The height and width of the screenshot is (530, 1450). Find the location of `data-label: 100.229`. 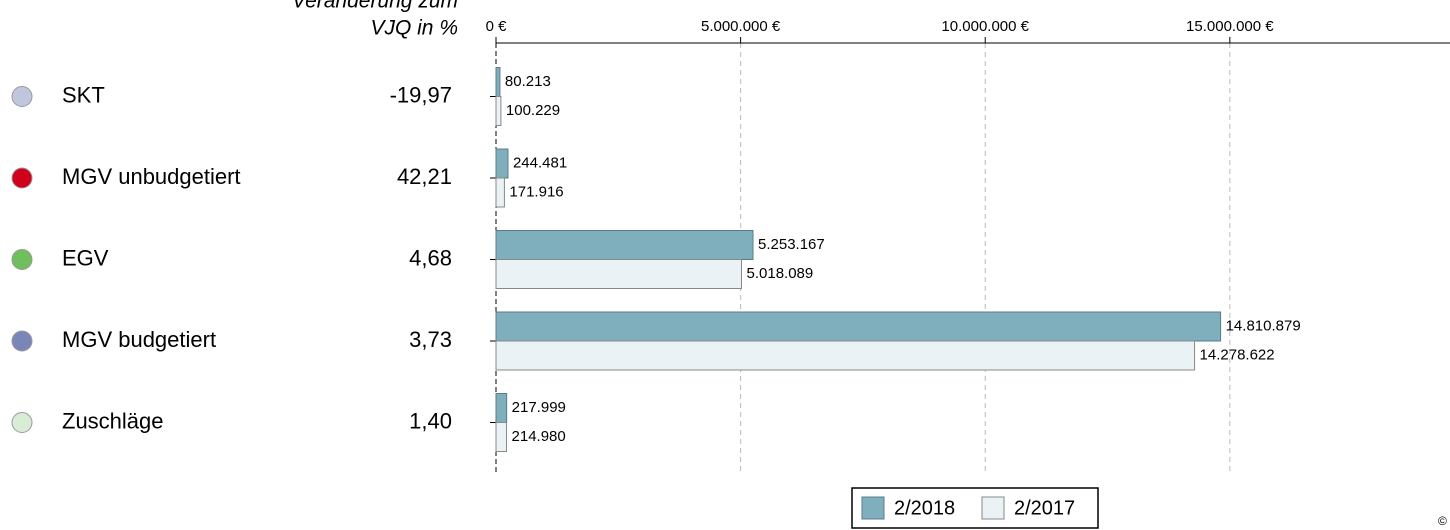

data-label: 100.229 is located at coordinates (533, 110).